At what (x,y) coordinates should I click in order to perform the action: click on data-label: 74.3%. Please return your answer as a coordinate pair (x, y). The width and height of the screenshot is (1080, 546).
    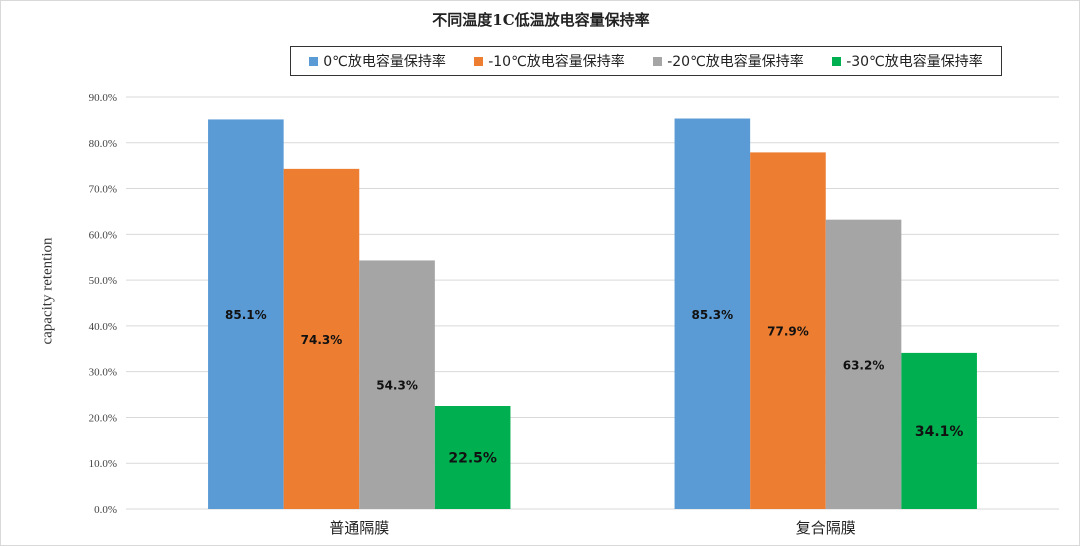
    Looking at the image, I should click on (322, 340).